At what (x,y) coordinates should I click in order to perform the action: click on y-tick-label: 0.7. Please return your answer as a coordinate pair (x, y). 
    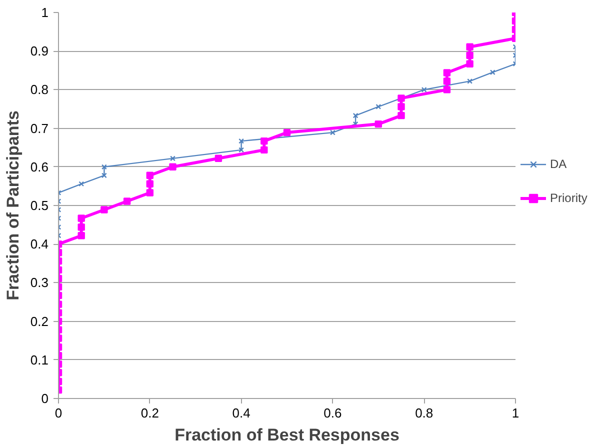
    Looking at the image, I should click on (39, 128).